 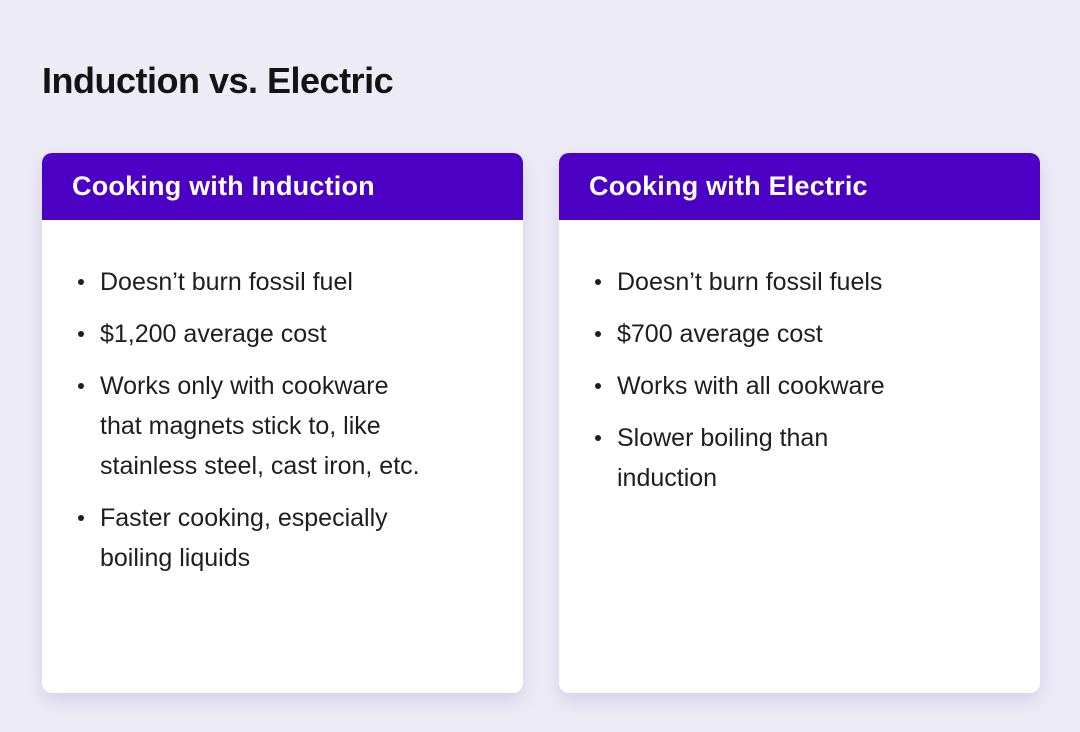 I want to click on bullet-line: Doesn’t burn fossil fuel, so click(x=226, y=282).